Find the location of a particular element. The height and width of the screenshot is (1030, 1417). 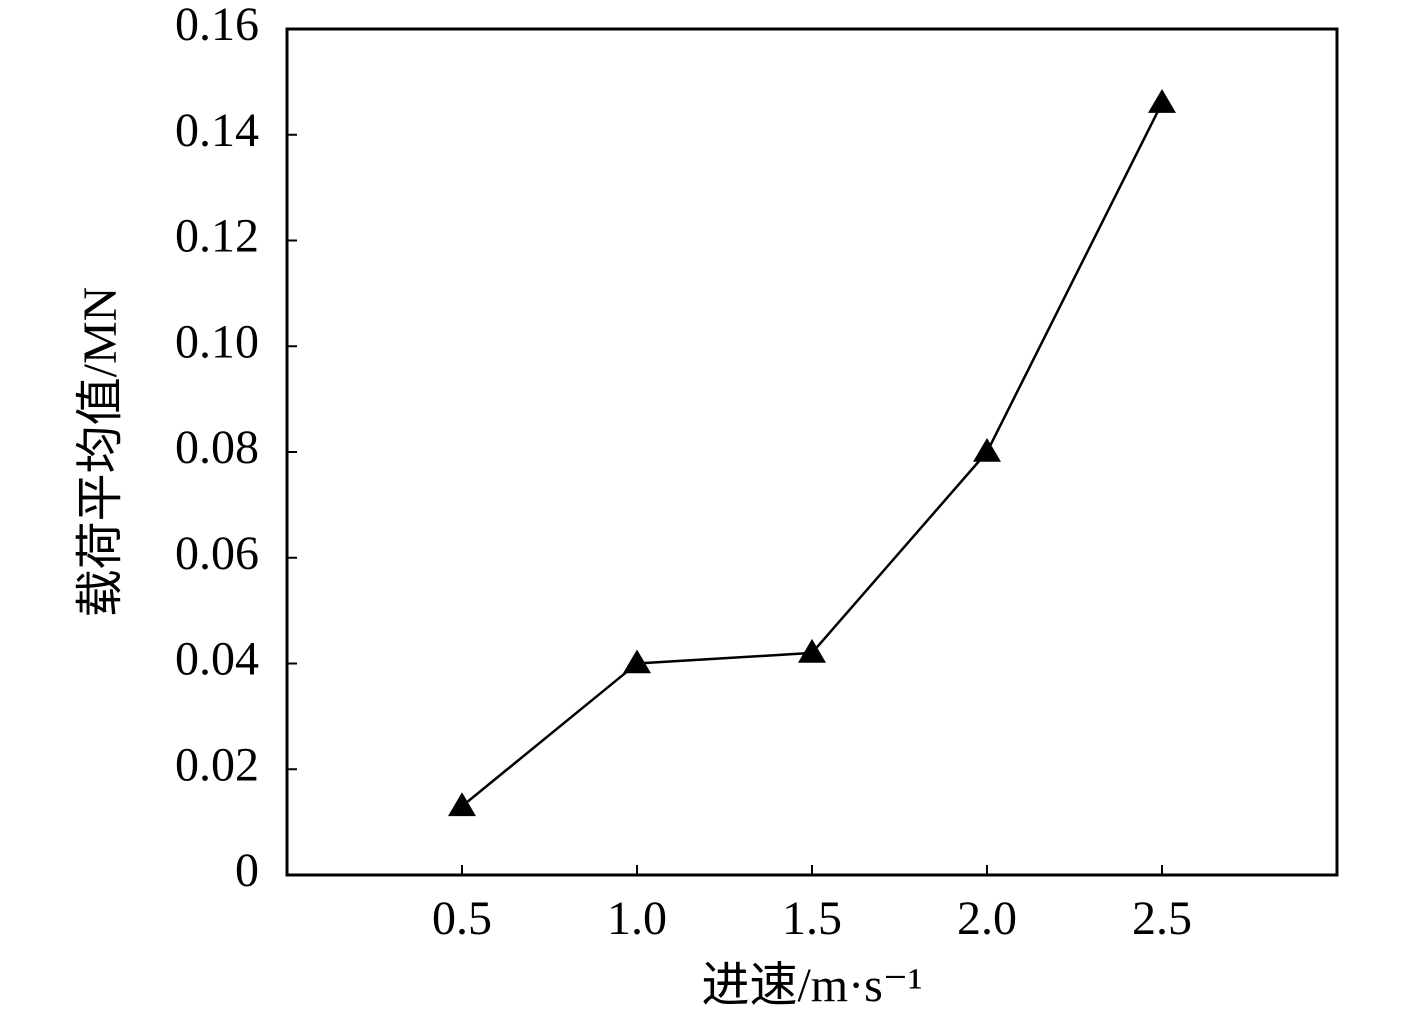

y-tick-label: 0.10 is located at coordinates (217, 341).